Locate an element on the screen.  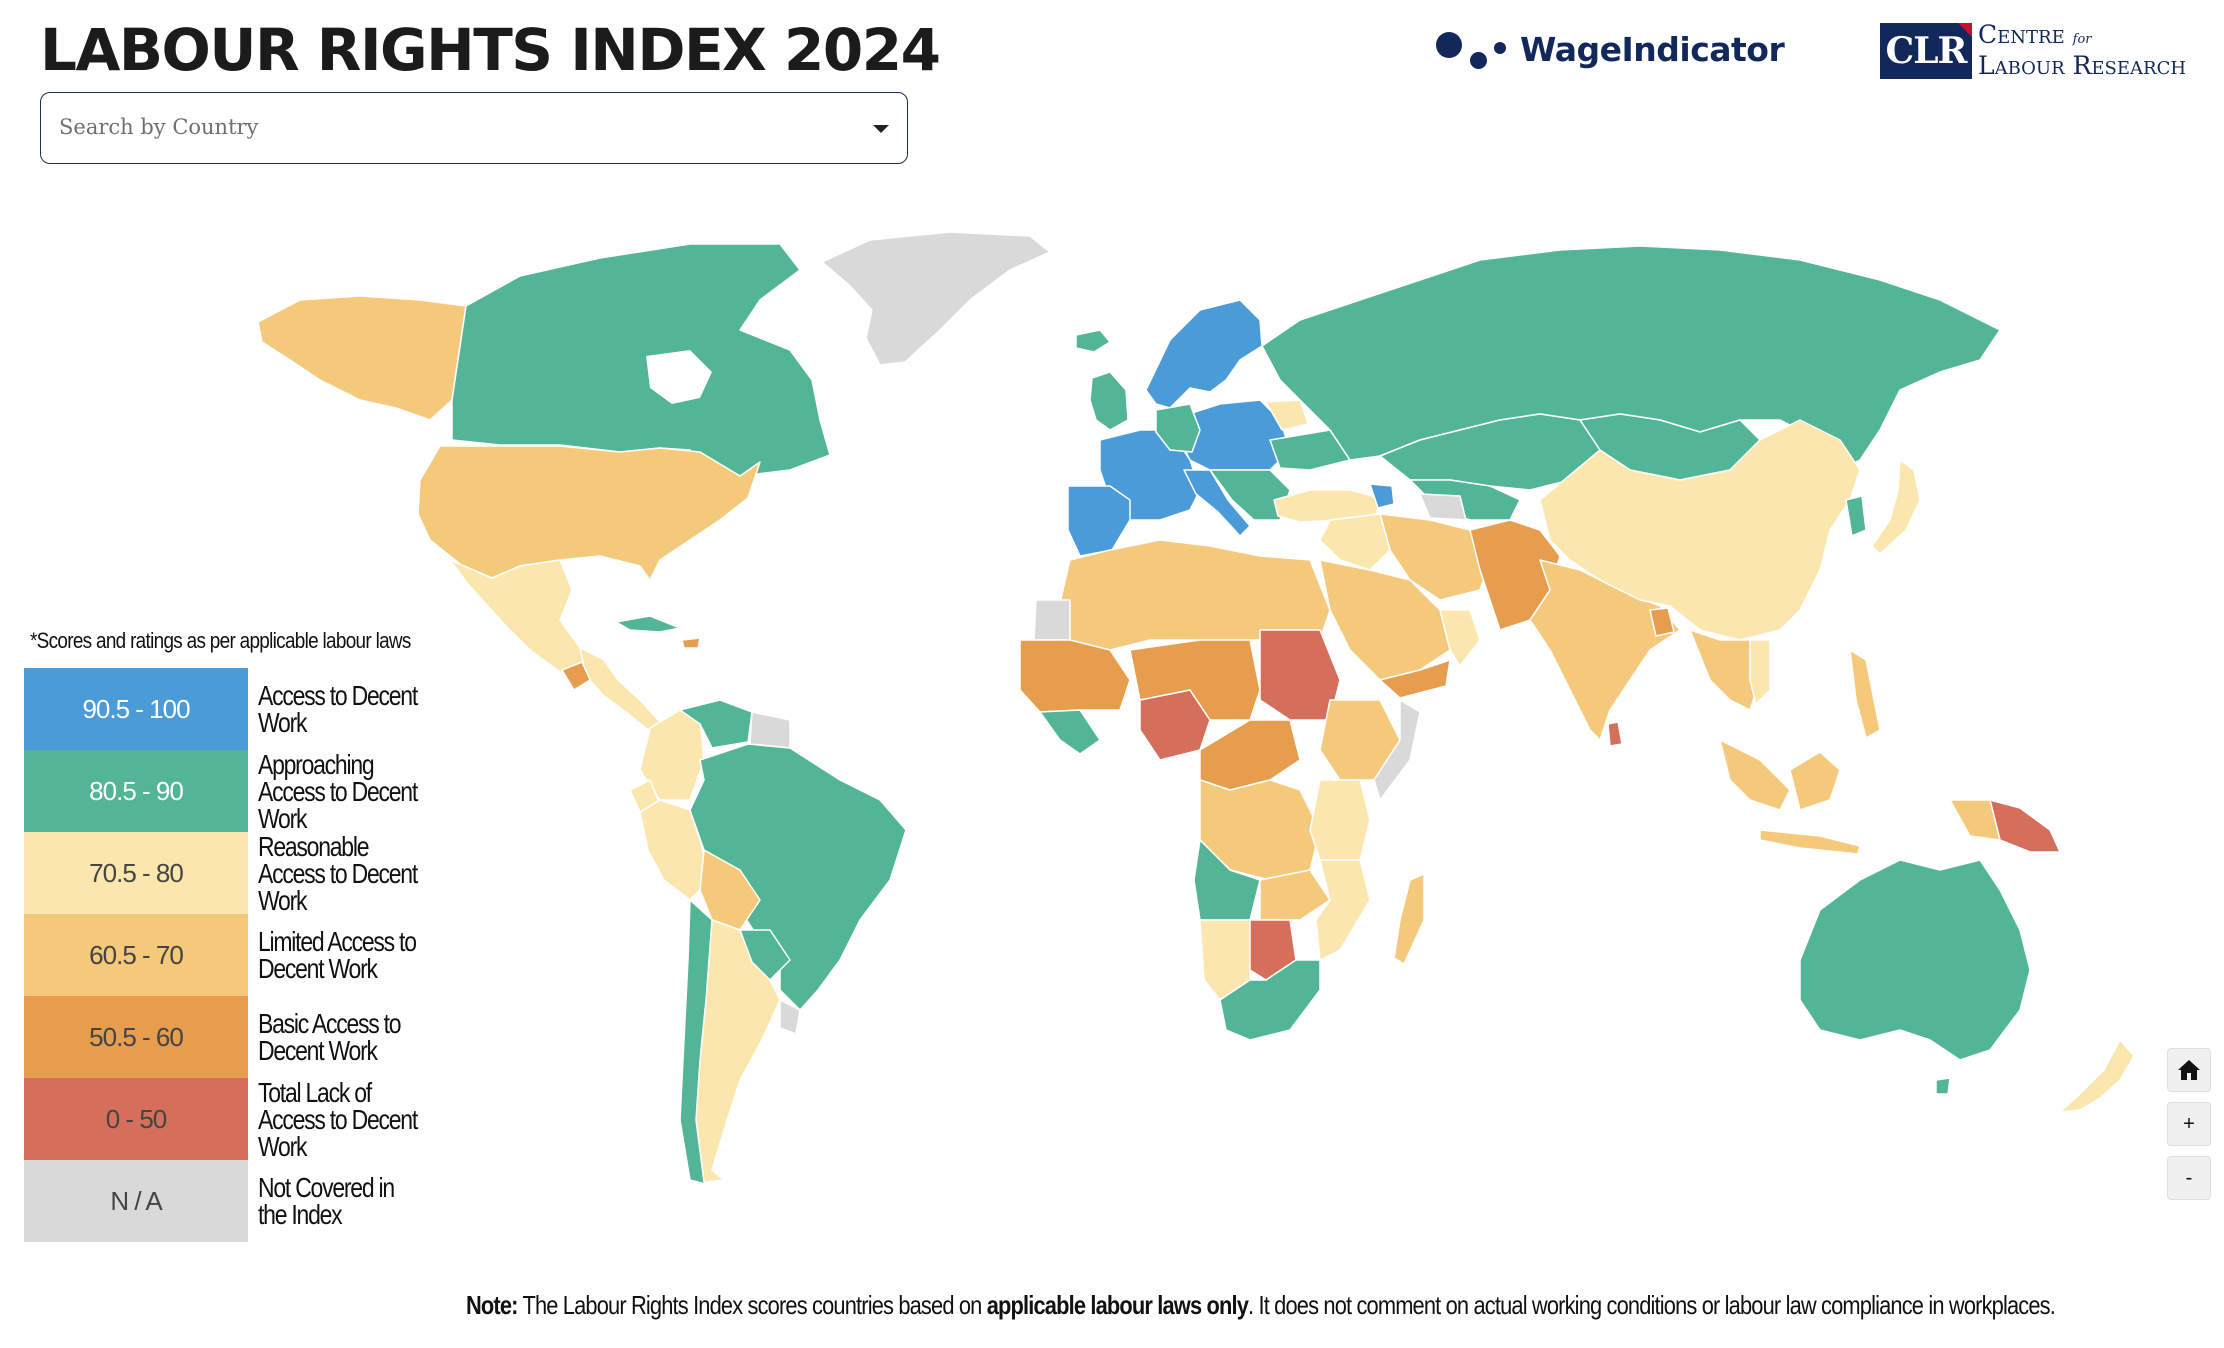
legend-label: Approaching Access to Decent Work is located at coordinates (338, 791).